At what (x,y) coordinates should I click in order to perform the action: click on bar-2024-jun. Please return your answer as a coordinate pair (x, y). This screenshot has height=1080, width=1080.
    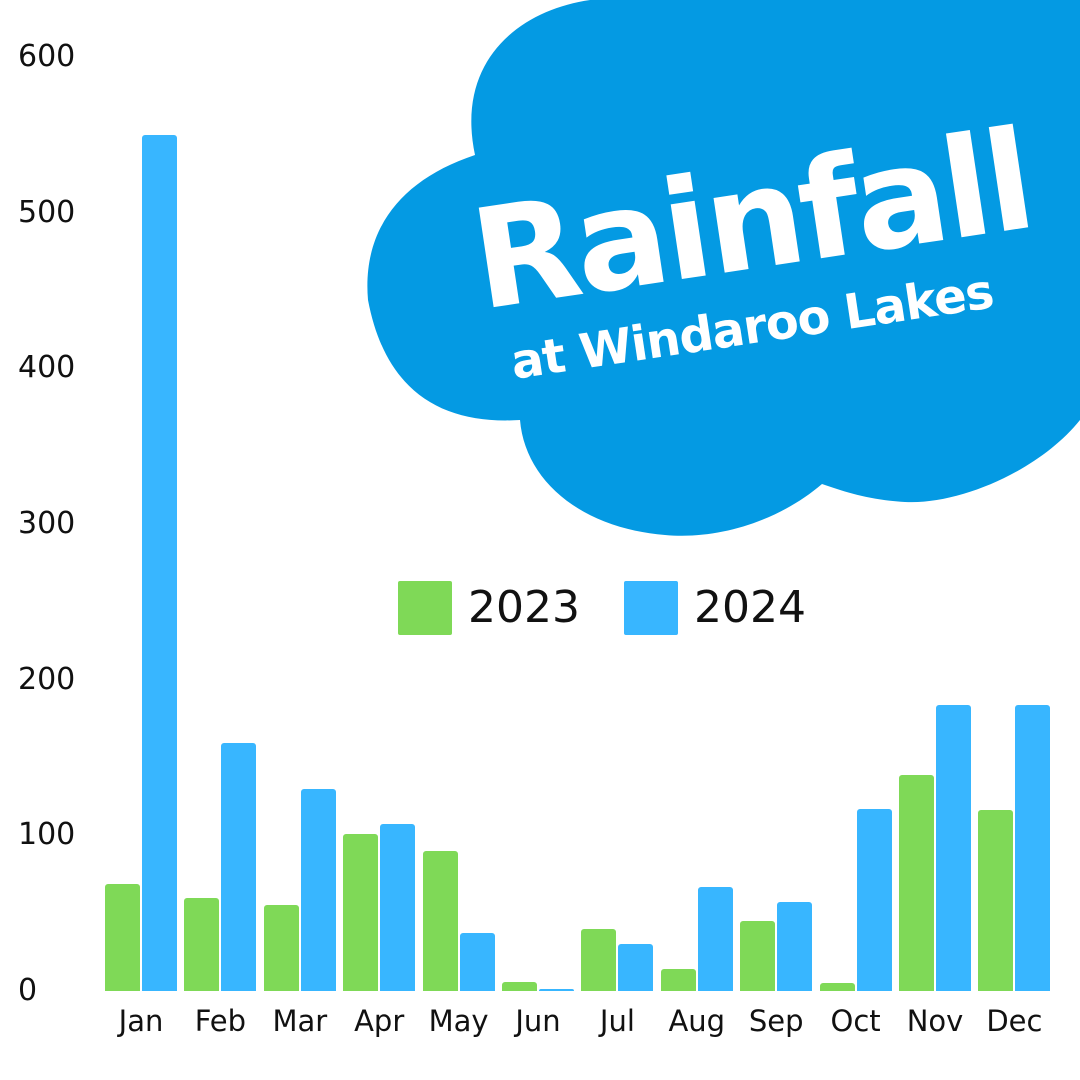
    Looking at the image, I should click on (556, 990).